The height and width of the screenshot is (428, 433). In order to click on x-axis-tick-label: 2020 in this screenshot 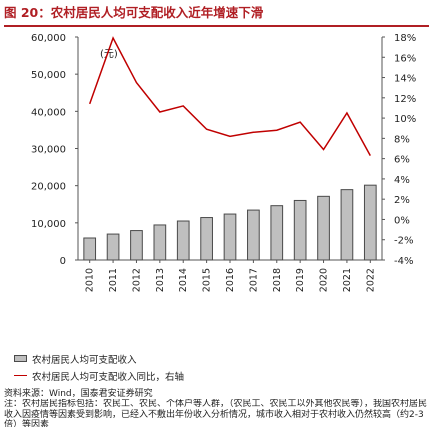, I will do `click(324, 280)`.